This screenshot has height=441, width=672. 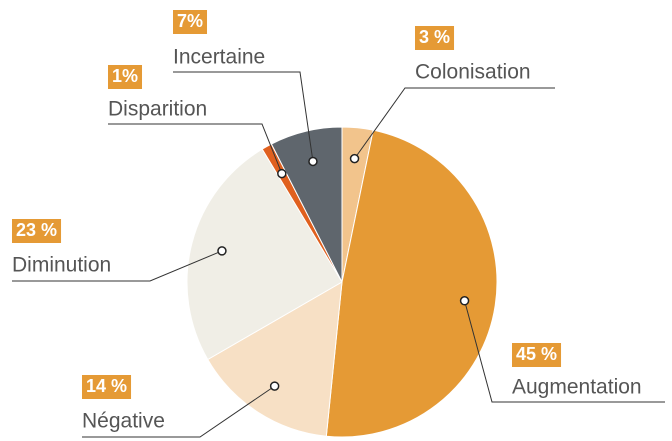 What do you see at coordinates (123, 421) in the screenshot?
I see `category-label: Négative` at bounding box center [123, 421].